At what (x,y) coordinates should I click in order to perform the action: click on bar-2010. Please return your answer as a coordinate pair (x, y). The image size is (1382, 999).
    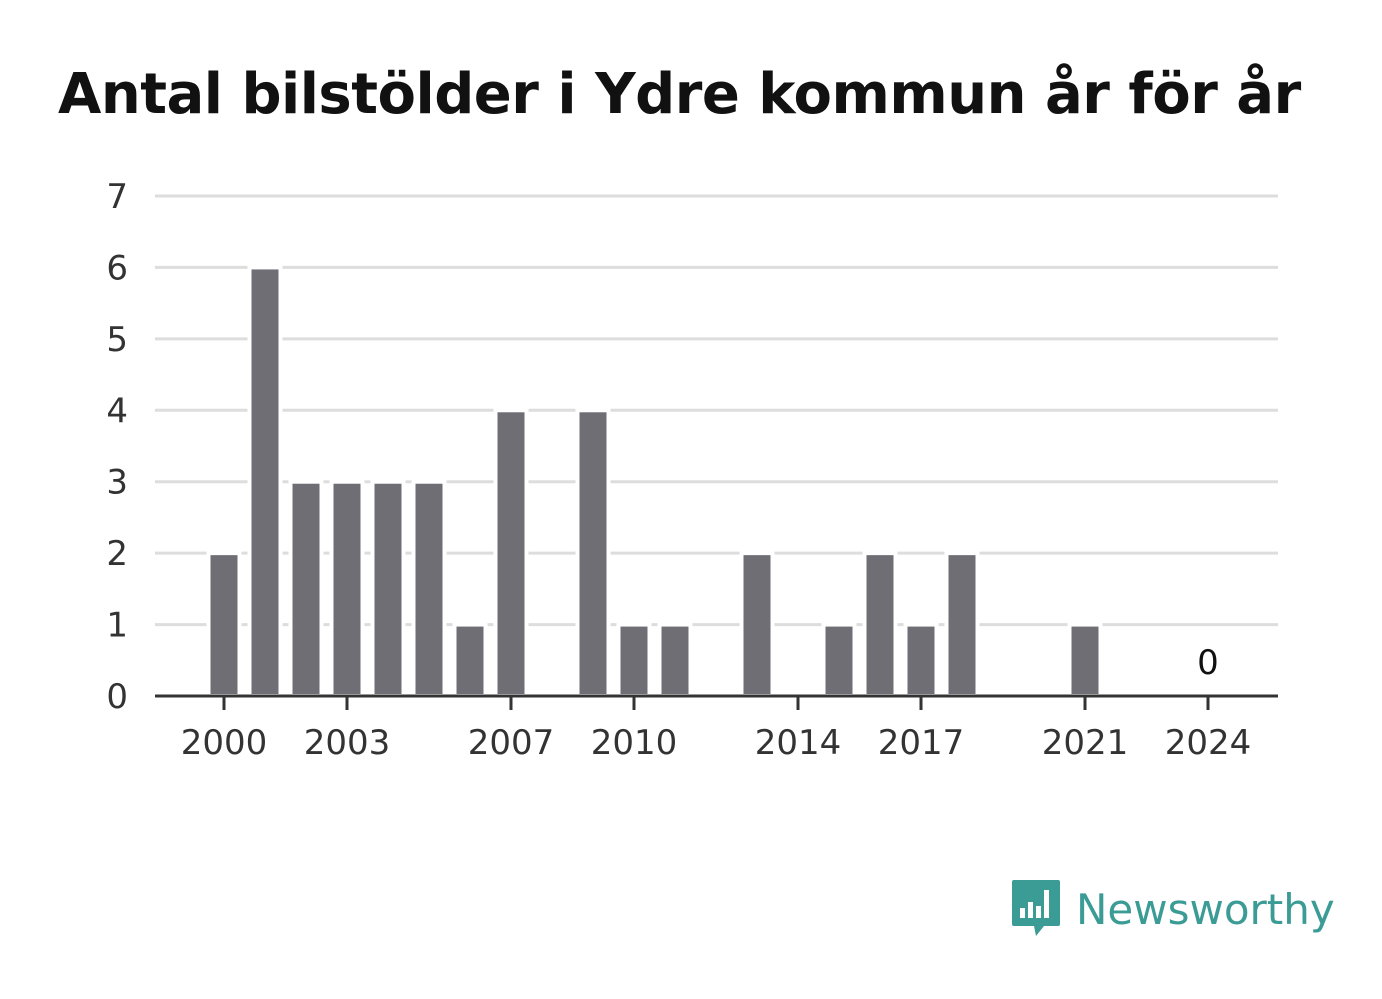
    Looking at the image, I should click on (634, 660).